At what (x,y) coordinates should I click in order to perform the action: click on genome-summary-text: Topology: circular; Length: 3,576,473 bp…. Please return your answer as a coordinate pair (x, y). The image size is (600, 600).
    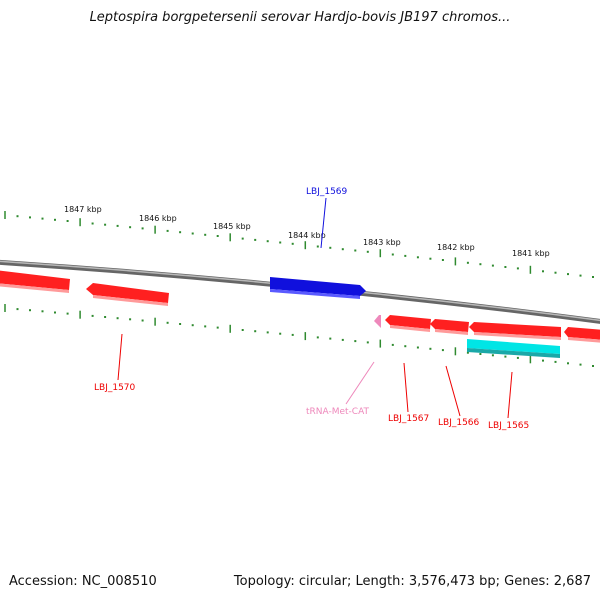
    Looking at the image, I should click on (412, 581).